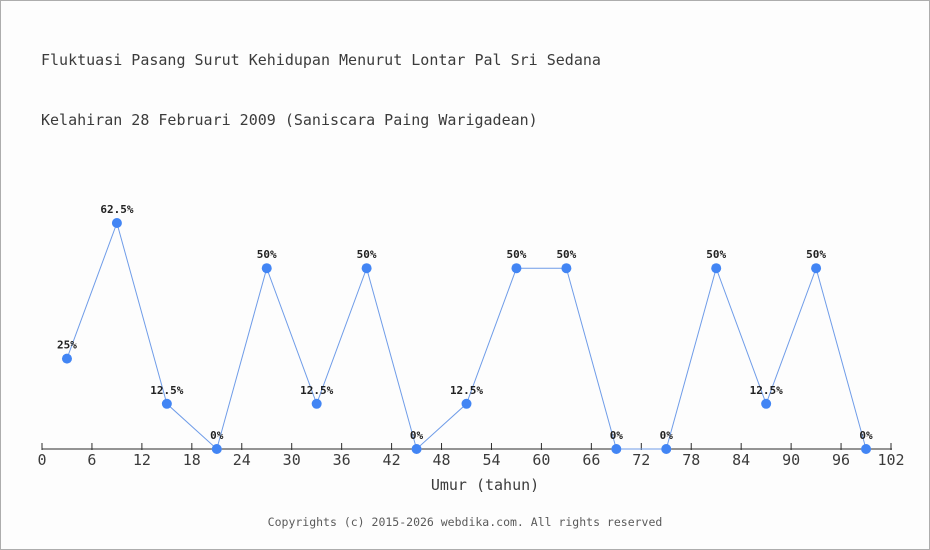 Image resolution: width=930 pixels, height=550 pixels. I want to click on x-tick-label: 0, so click(41, 460).